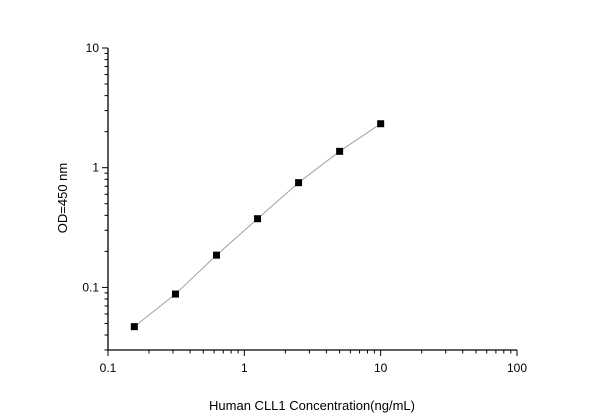 The image size is (600, 419). Describe the element at coordinates (381, 368) in the screenshot. I see `x-tick-label: 10` at that location.